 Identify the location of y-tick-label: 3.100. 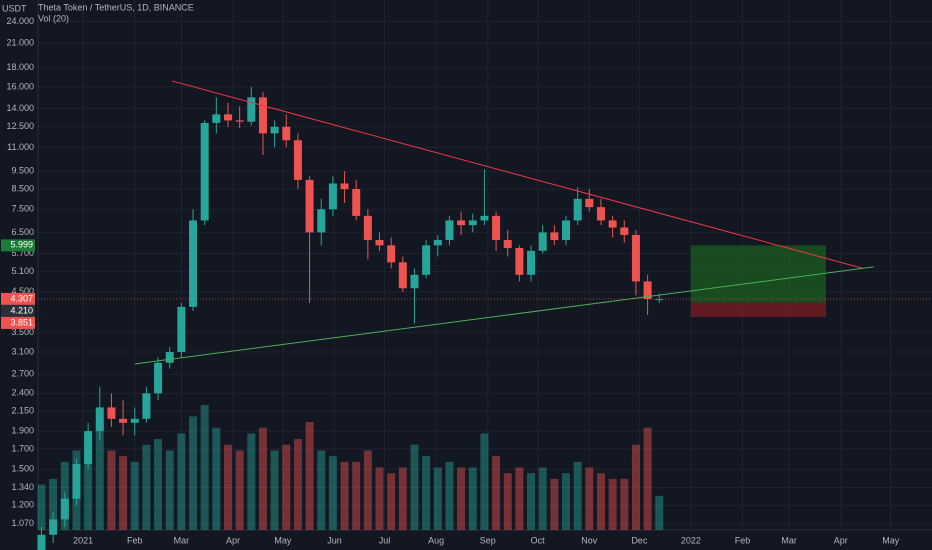
(22, 351).